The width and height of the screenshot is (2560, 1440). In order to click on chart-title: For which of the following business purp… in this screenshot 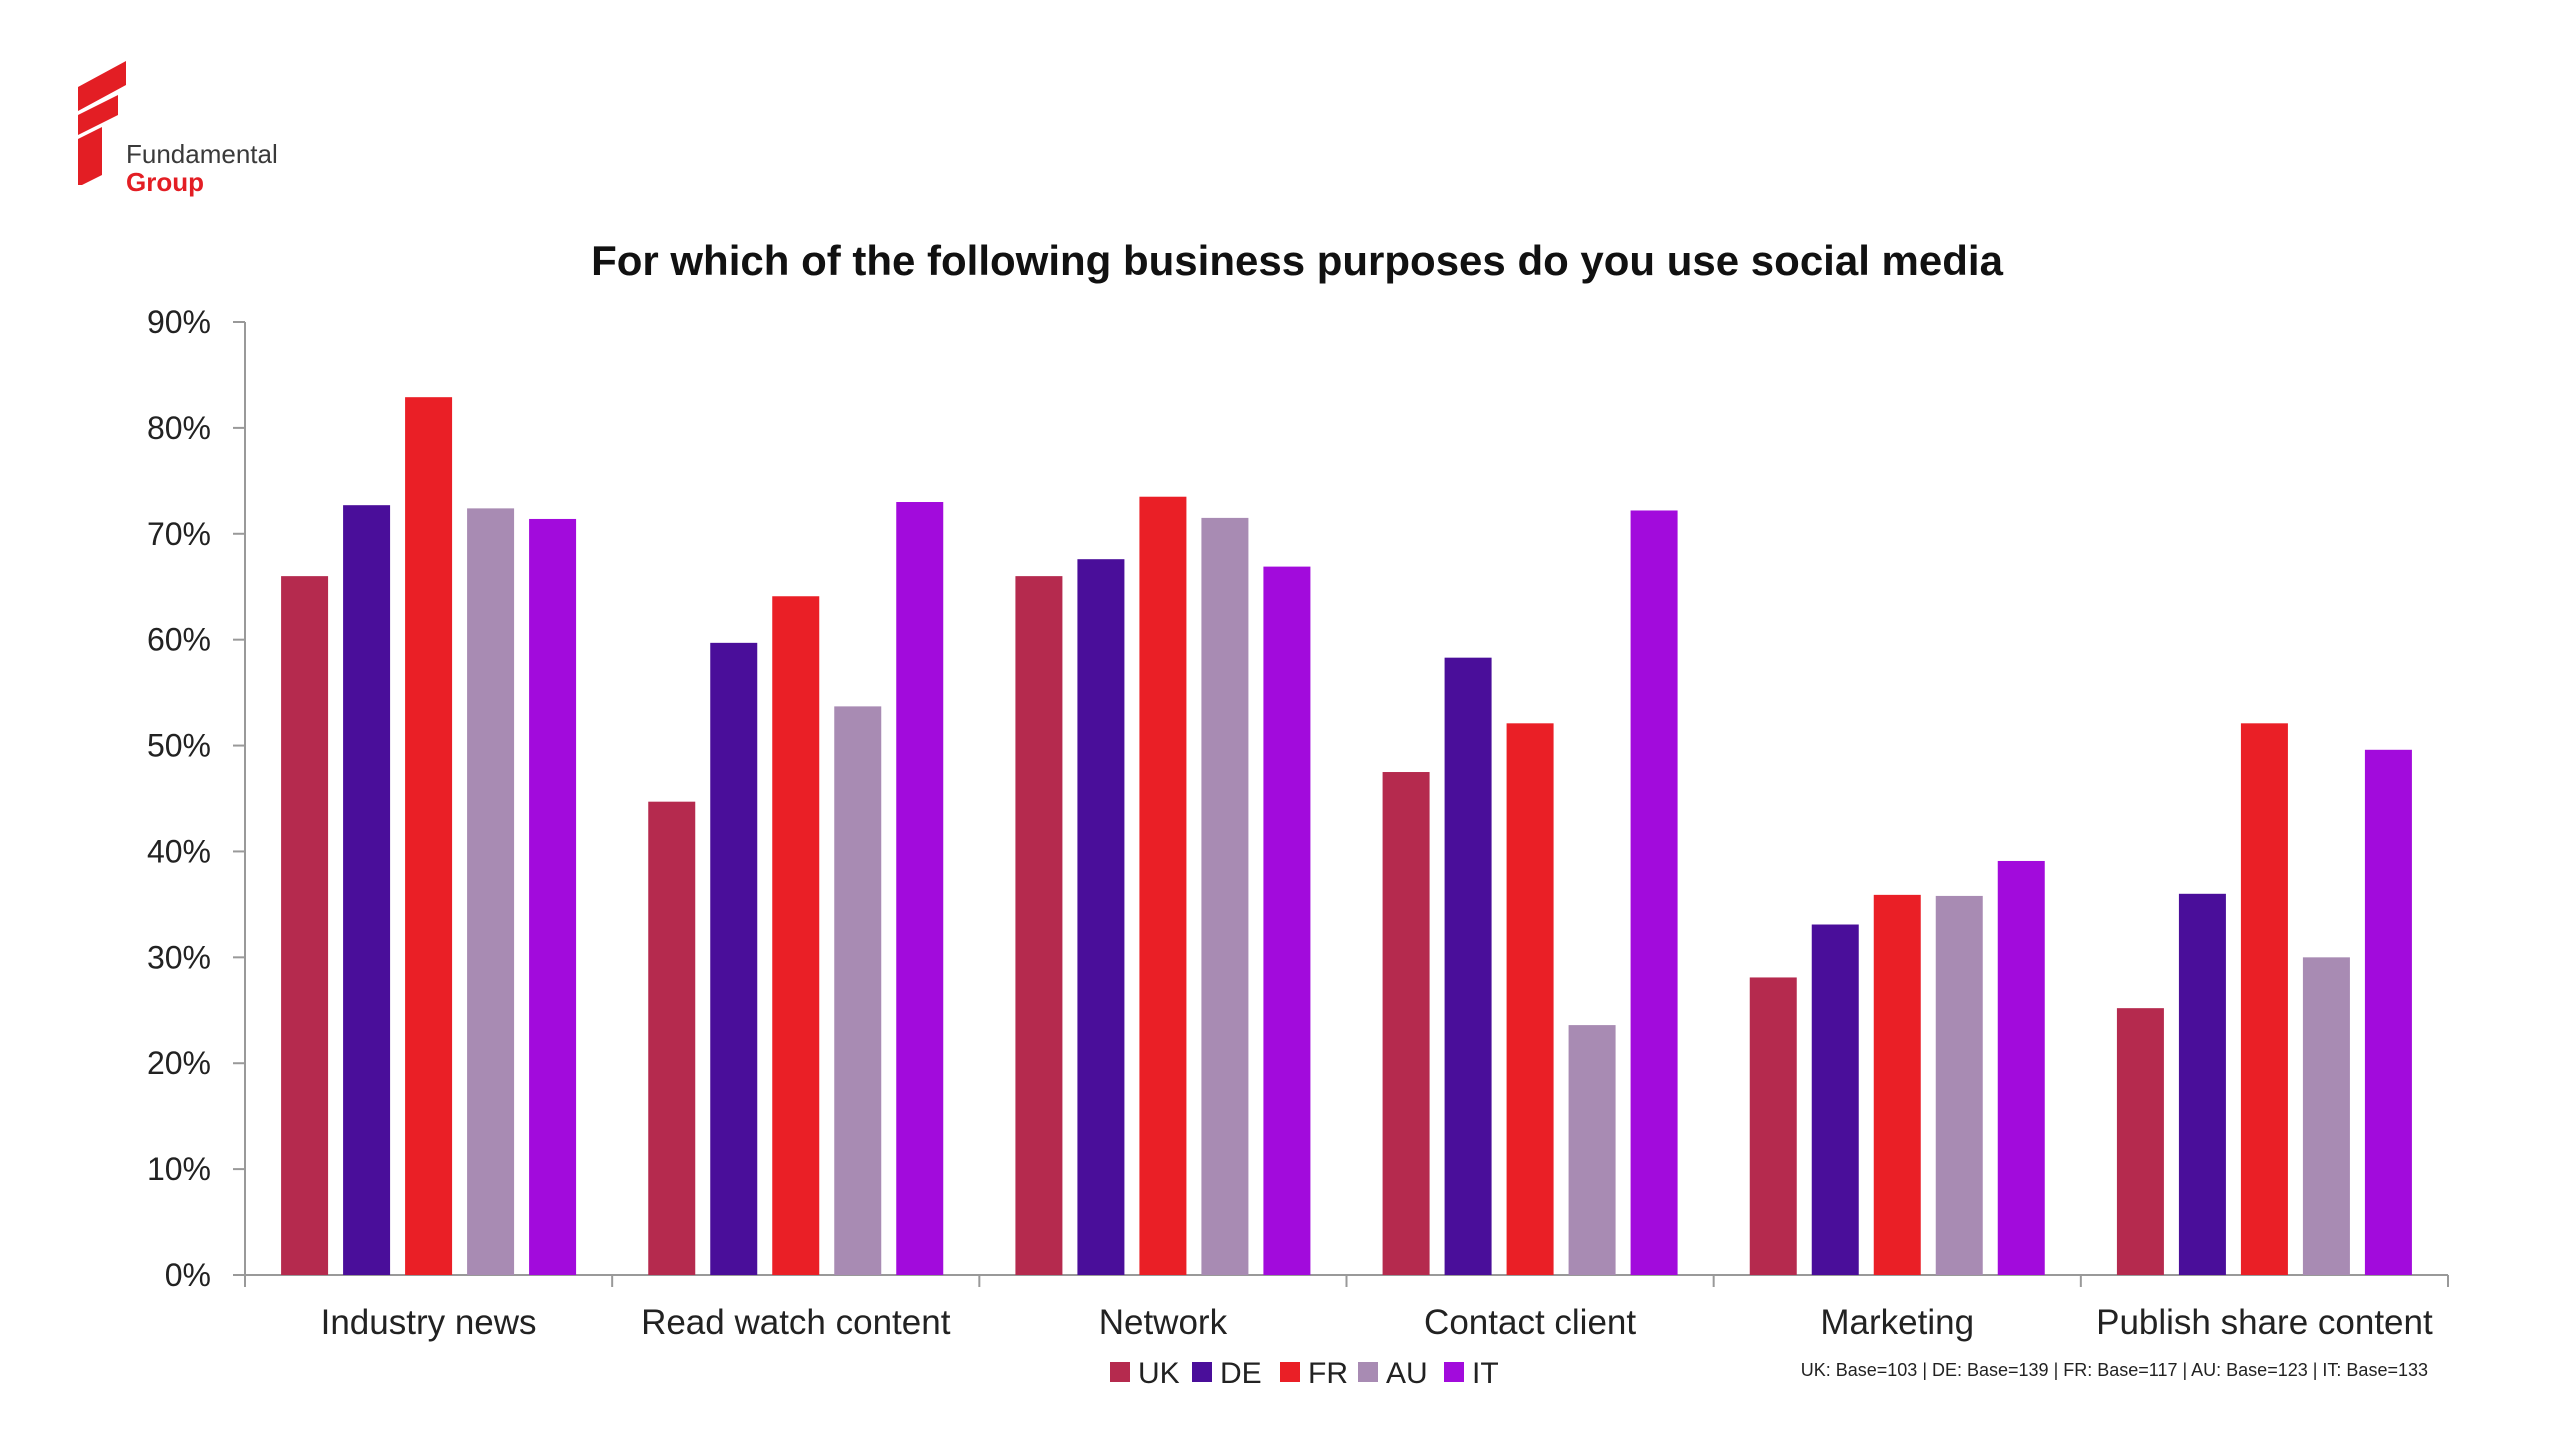, I will do `click(1297, 260)`.